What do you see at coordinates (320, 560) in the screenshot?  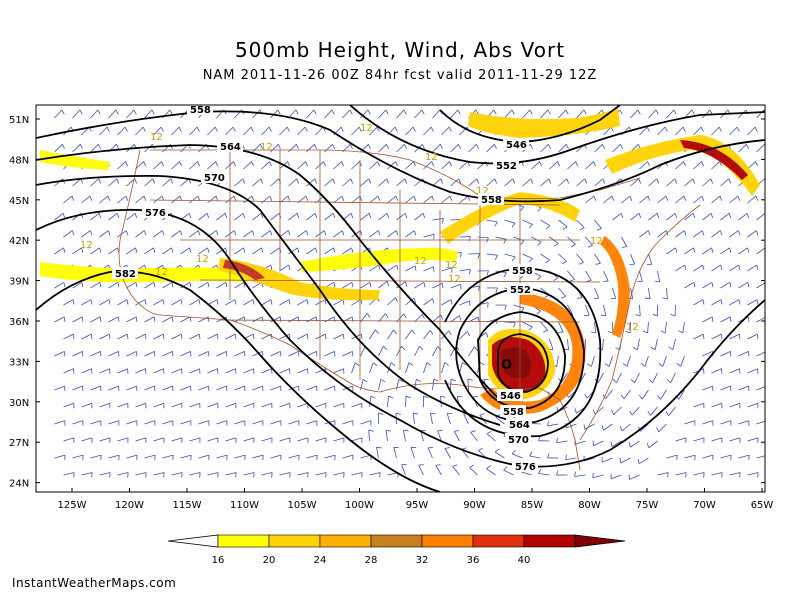 I see `colorbar-tick-label: 24` at bounding box center [320, 560].